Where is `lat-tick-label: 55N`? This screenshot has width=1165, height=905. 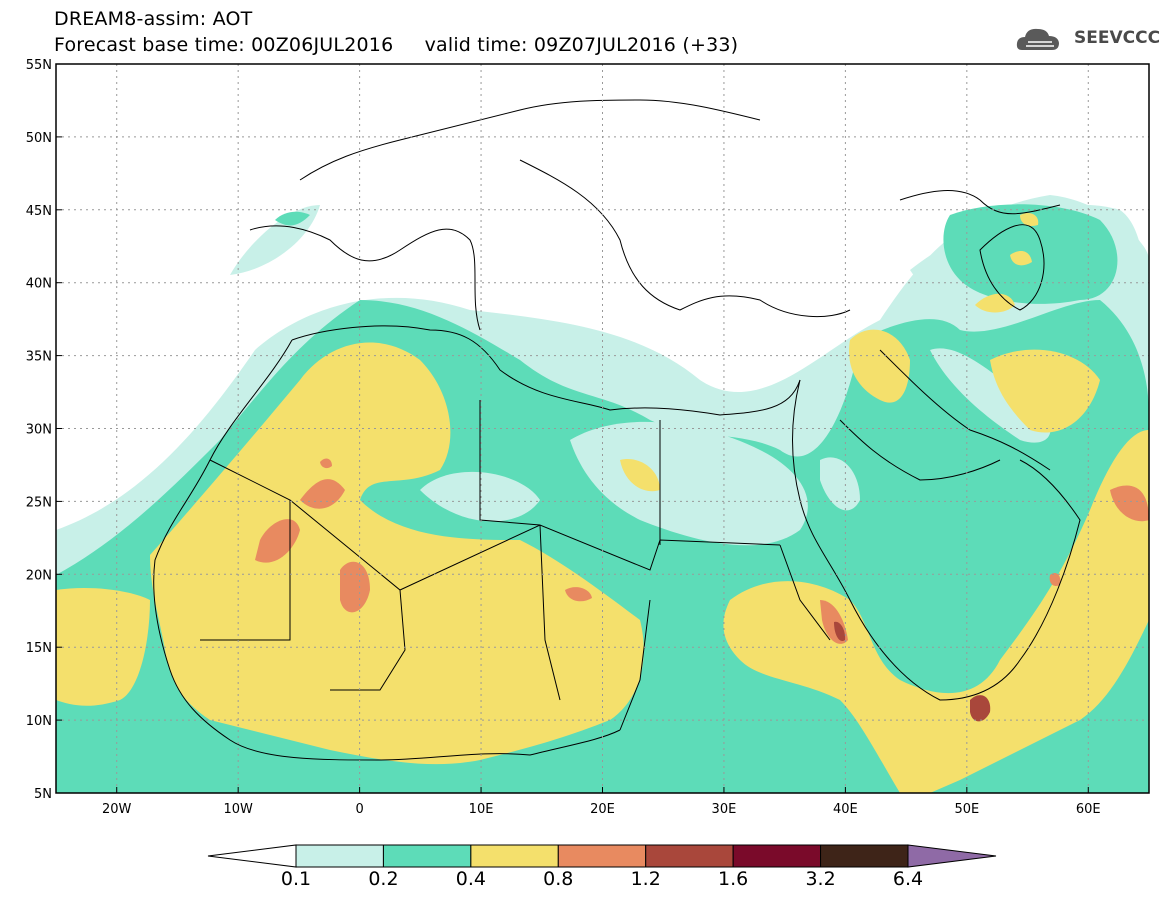 lat-tick-label: 55N is located at coordinates (39, 65).